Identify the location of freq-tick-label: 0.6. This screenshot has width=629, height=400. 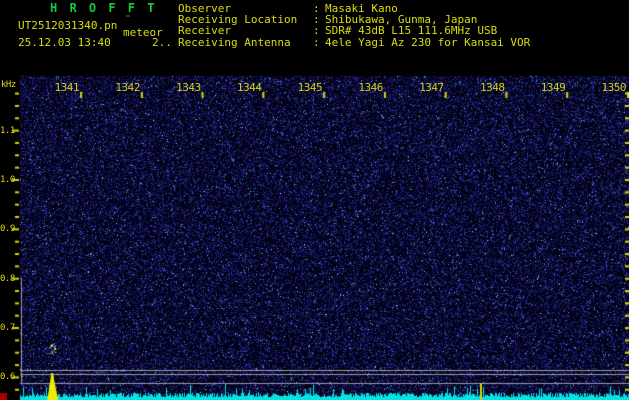
(7, 377).